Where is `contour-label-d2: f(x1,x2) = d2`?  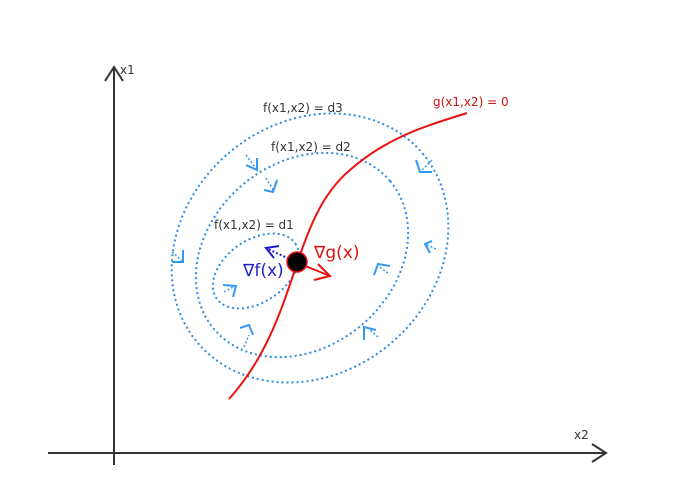
contour-label-d2: f(x1,x2) = d2 is located at coordinates (311, 147).